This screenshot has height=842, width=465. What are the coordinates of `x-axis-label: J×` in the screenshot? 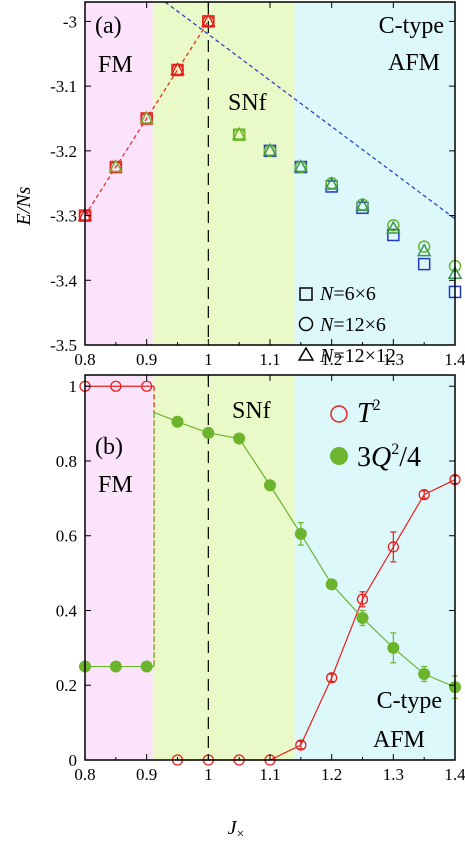 It's located at (236, 829).